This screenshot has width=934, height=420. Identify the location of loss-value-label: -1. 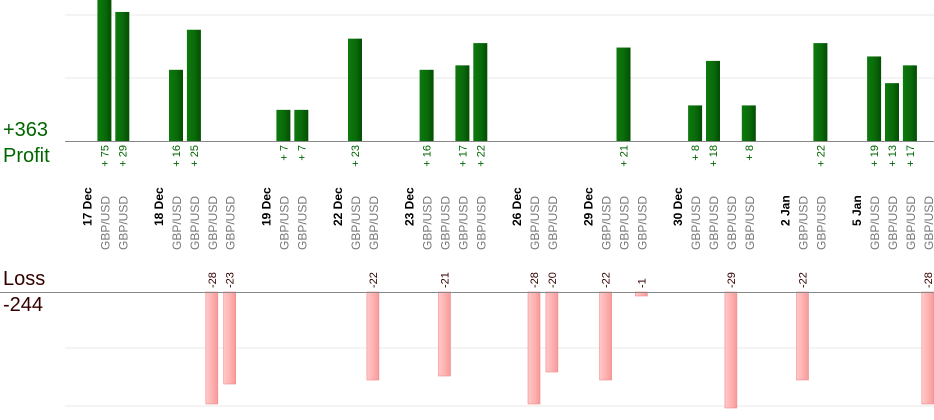
(642, 283).